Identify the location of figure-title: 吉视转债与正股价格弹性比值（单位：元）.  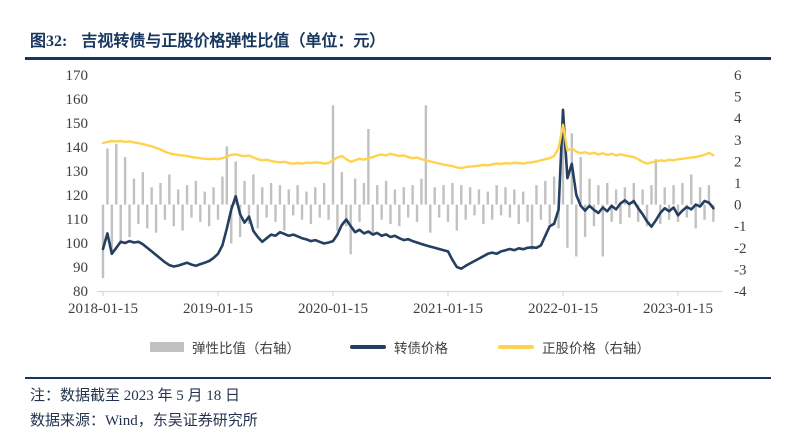
(233, 41).